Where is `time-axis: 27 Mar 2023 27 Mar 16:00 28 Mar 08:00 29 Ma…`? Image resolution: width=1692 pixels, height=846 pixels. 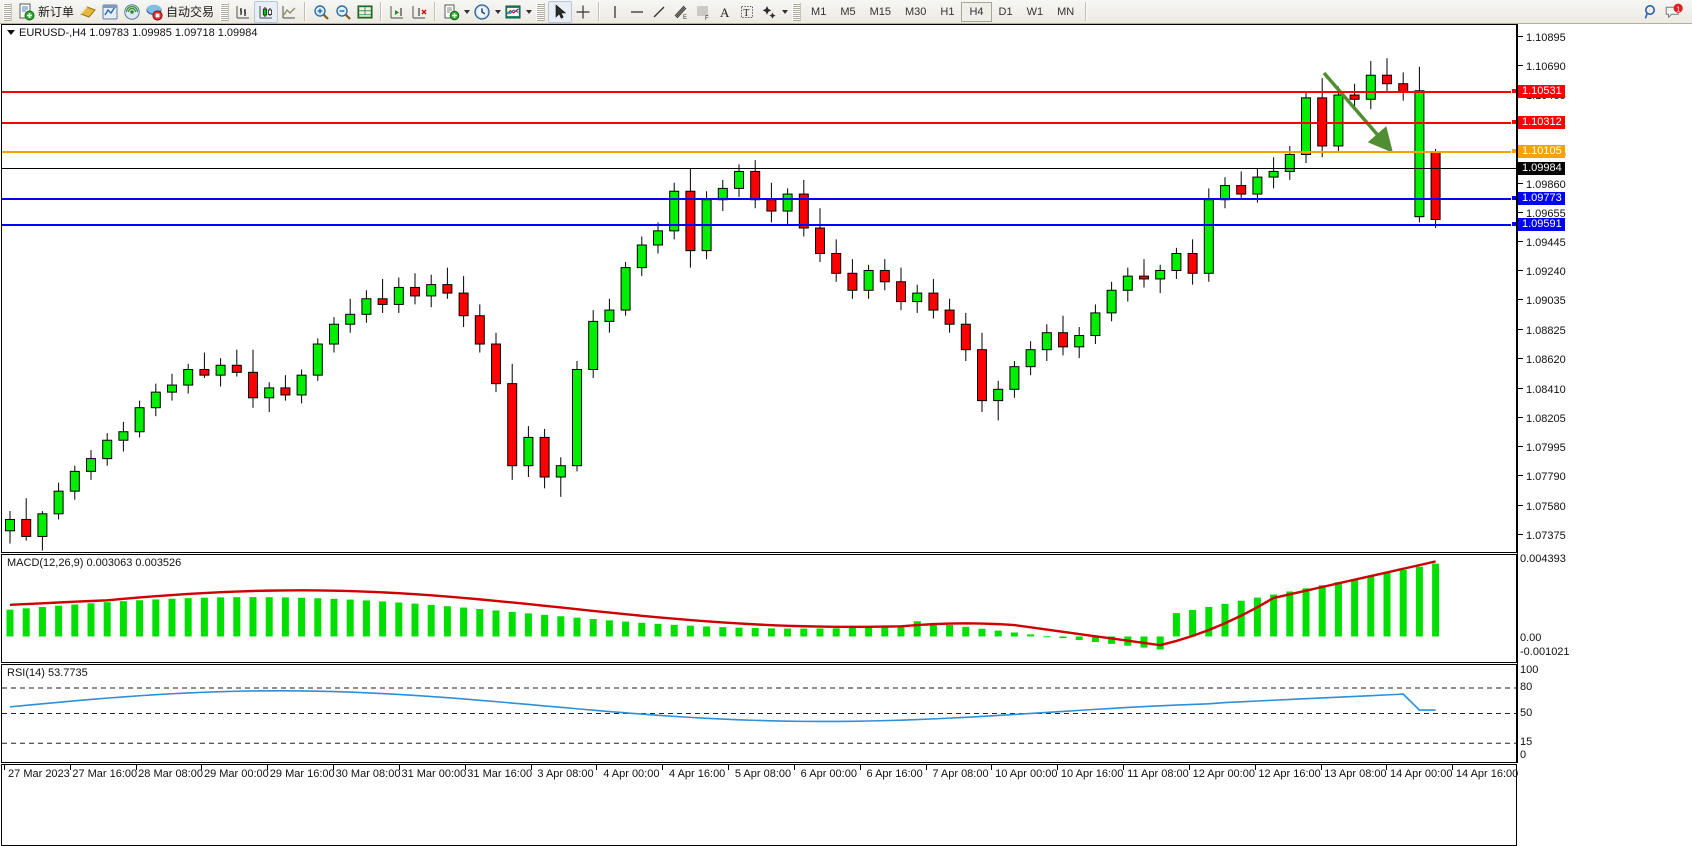 time-axis: 27 Mar 2023 27 Mar 16:00 28 Mar 08:00 29 Ma… is located at coordinates (760, 805).